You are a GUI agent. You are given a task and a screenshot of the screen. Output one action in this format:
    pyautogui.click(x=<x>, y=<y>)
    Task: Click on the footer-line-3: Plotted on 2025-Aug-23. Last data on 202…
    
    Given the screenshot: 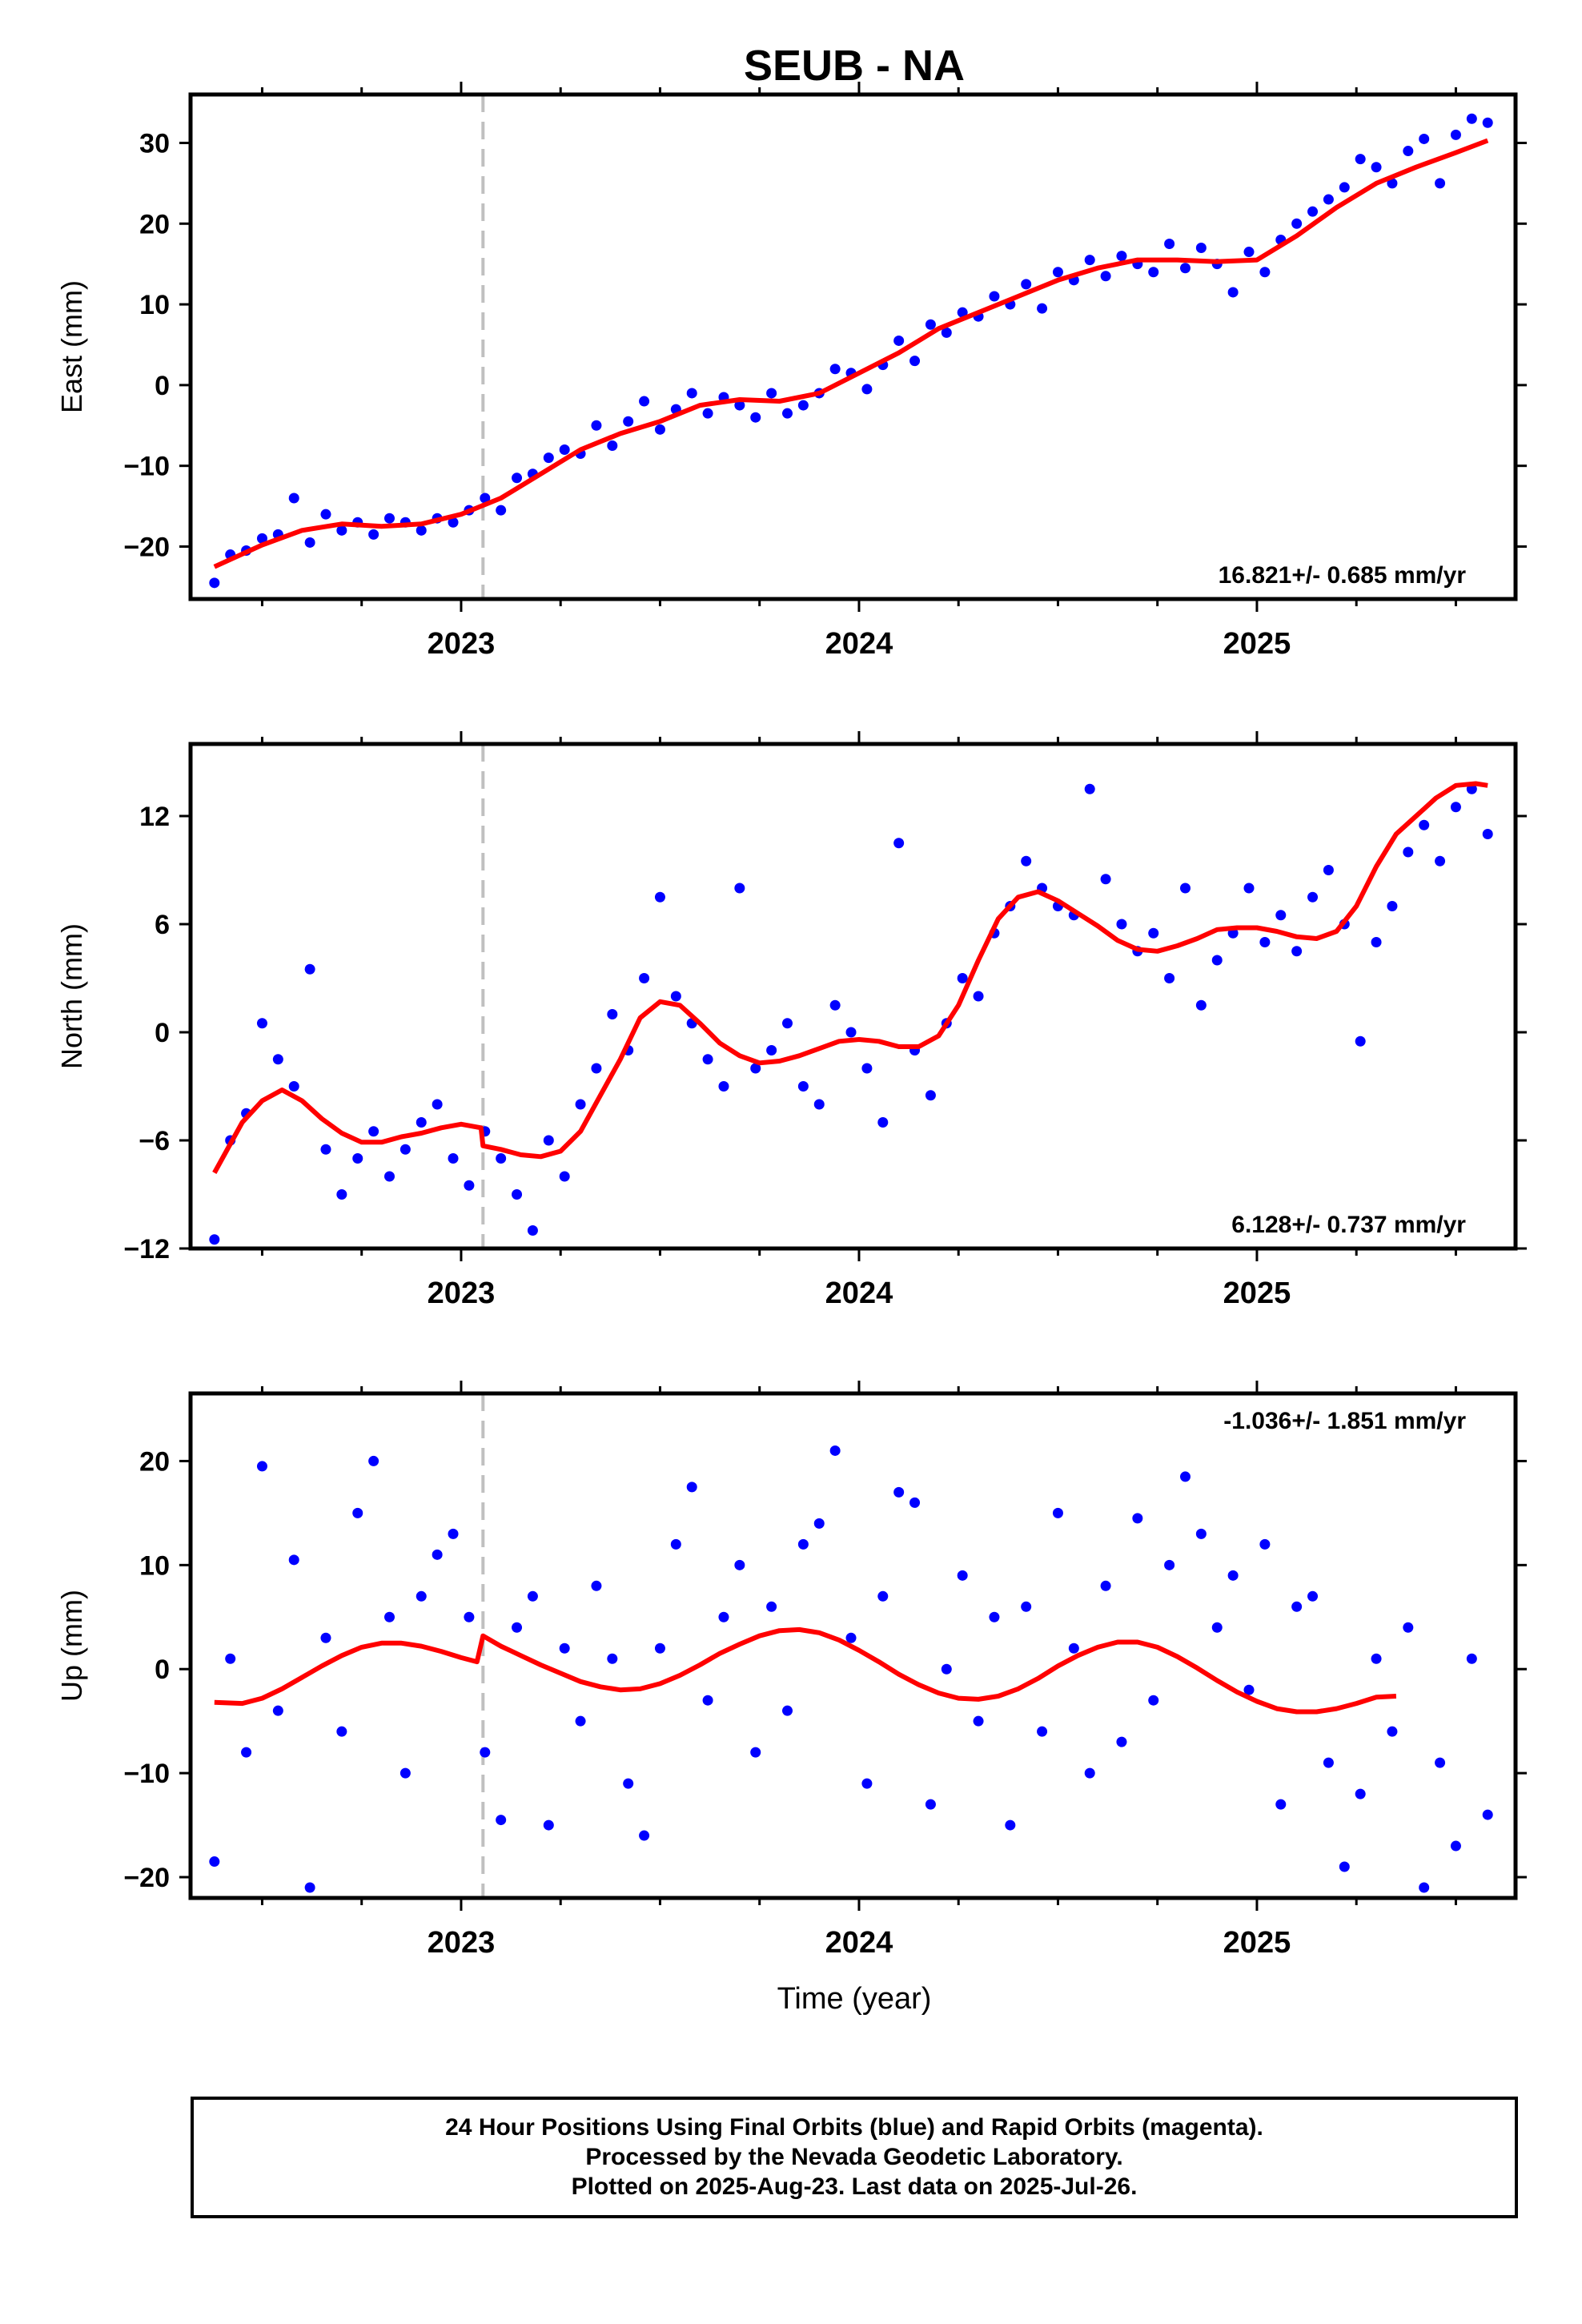 What is the action you would take?
    pyautogui.click(x=854, y=2186)
    